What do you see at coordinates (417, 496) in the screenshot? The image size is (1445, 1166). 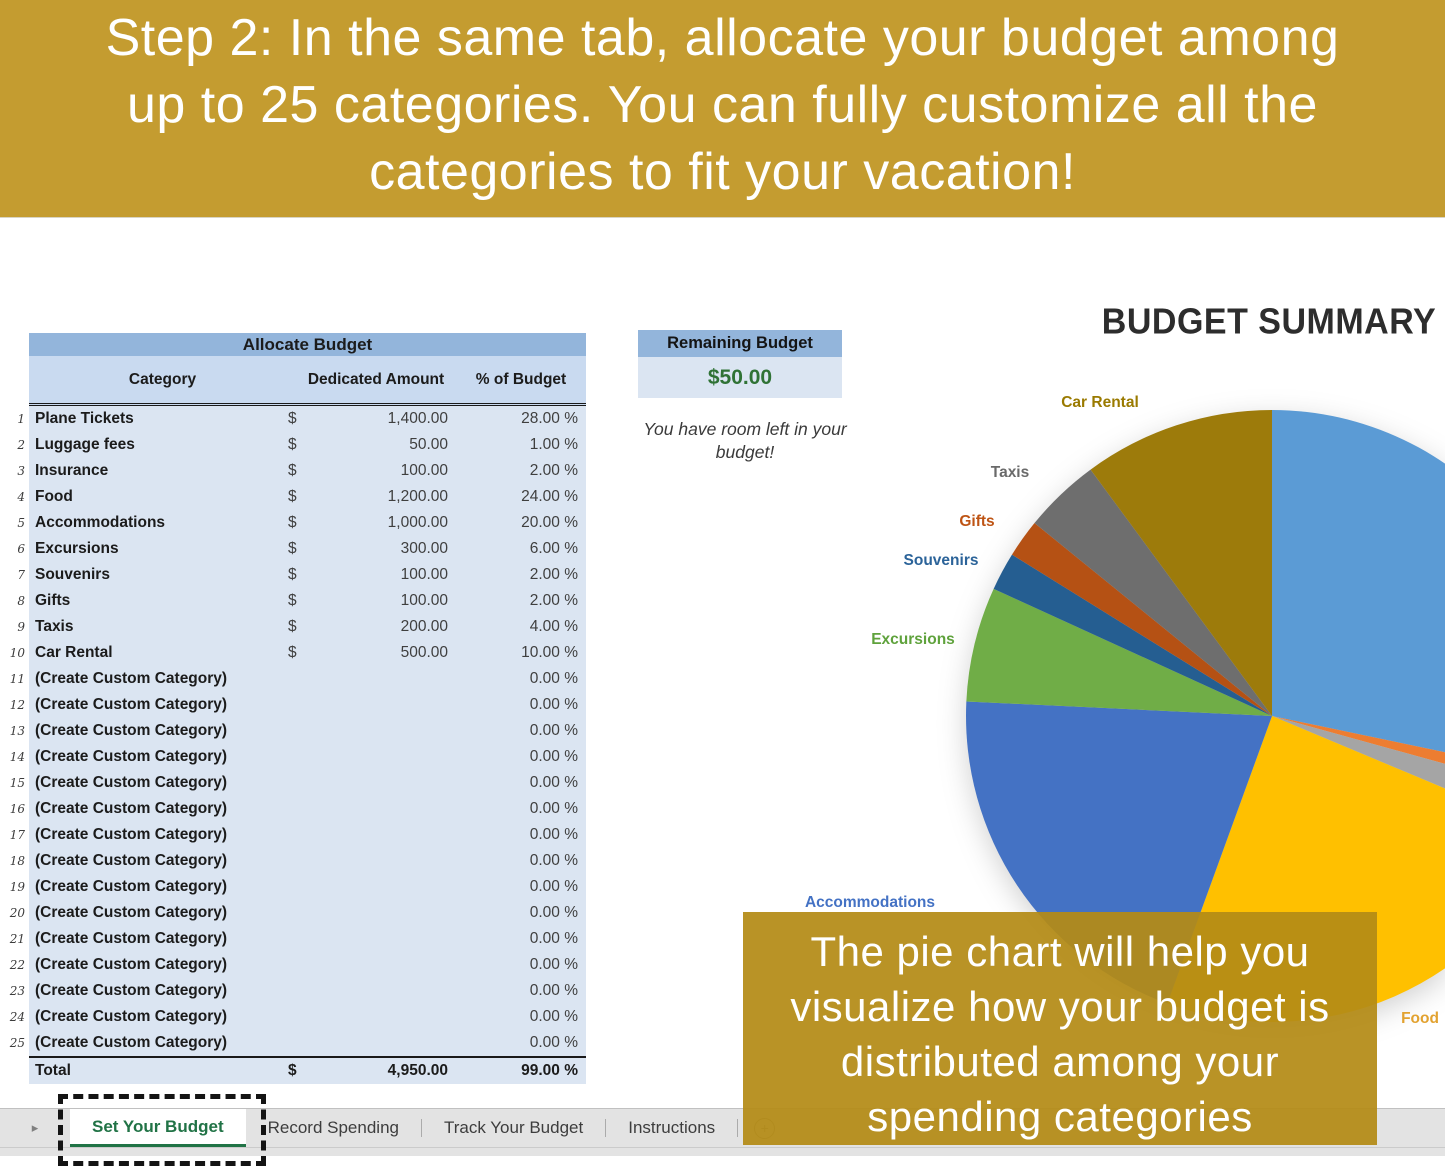 I see `amount-cell: 1,200.00` at bounding box center [417, 496].